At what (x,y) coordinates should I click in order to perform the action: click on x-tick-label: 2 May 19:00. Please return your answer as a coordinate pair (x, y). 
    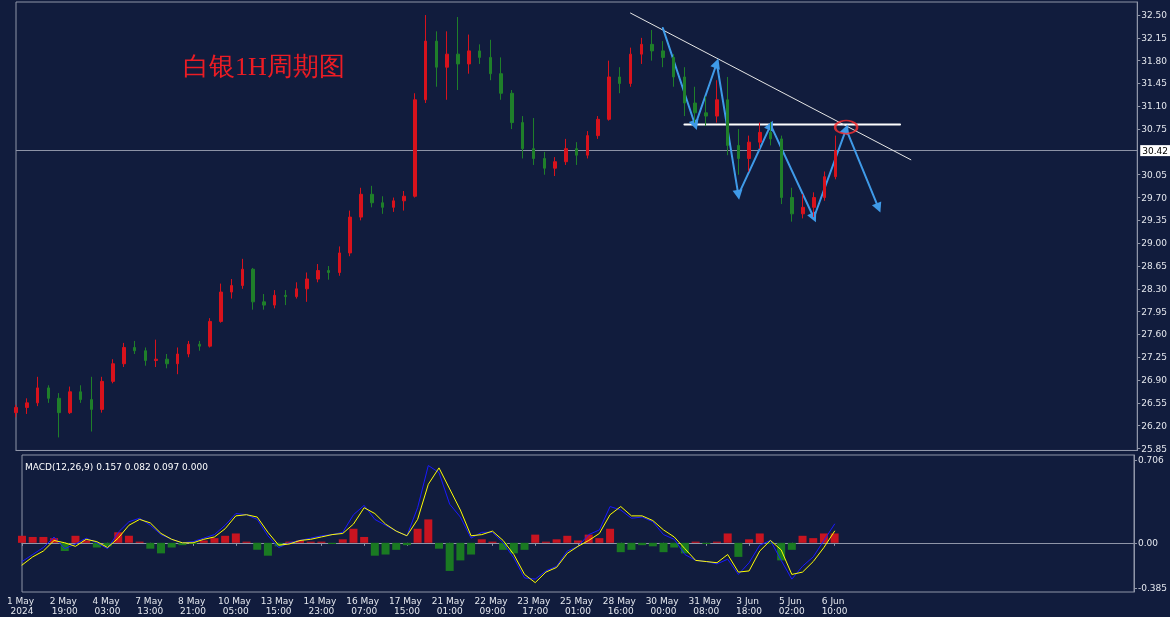
    Looking at the image, I should click on (64, 606).